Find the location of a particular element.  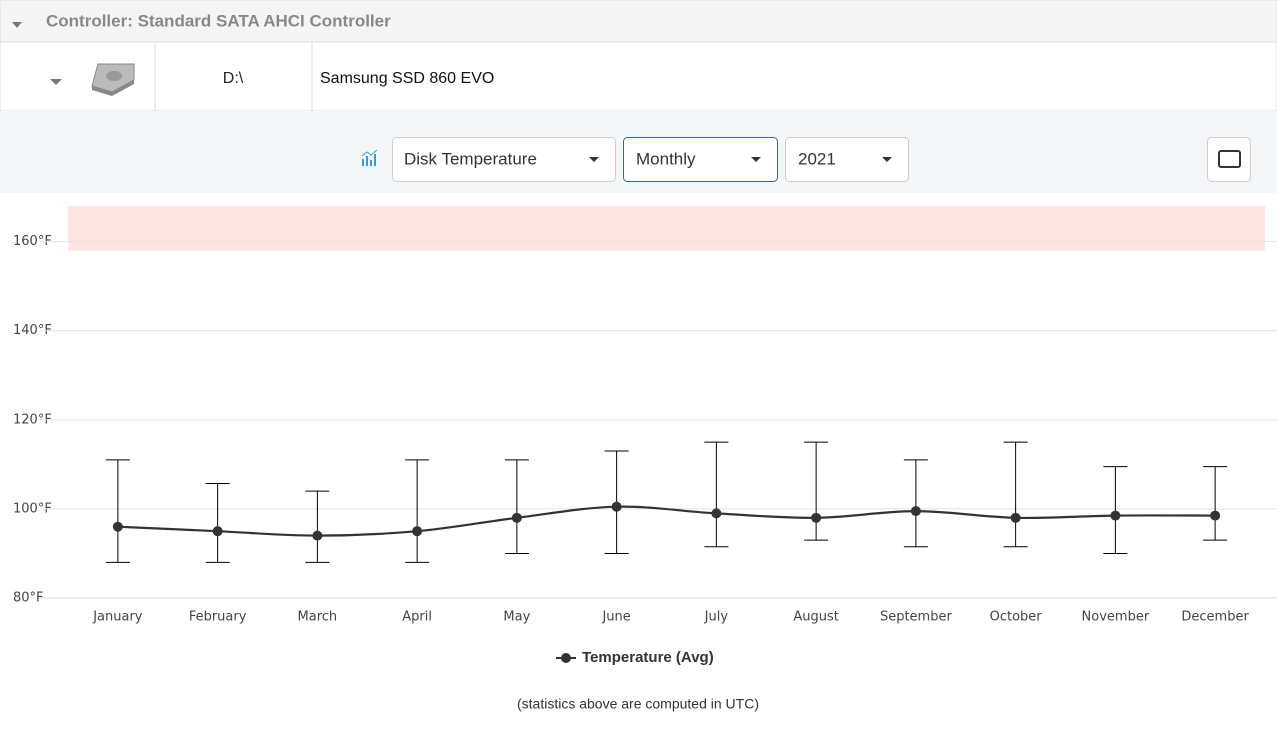

drive-letter: D:\ is located at coordinates (233, 78).